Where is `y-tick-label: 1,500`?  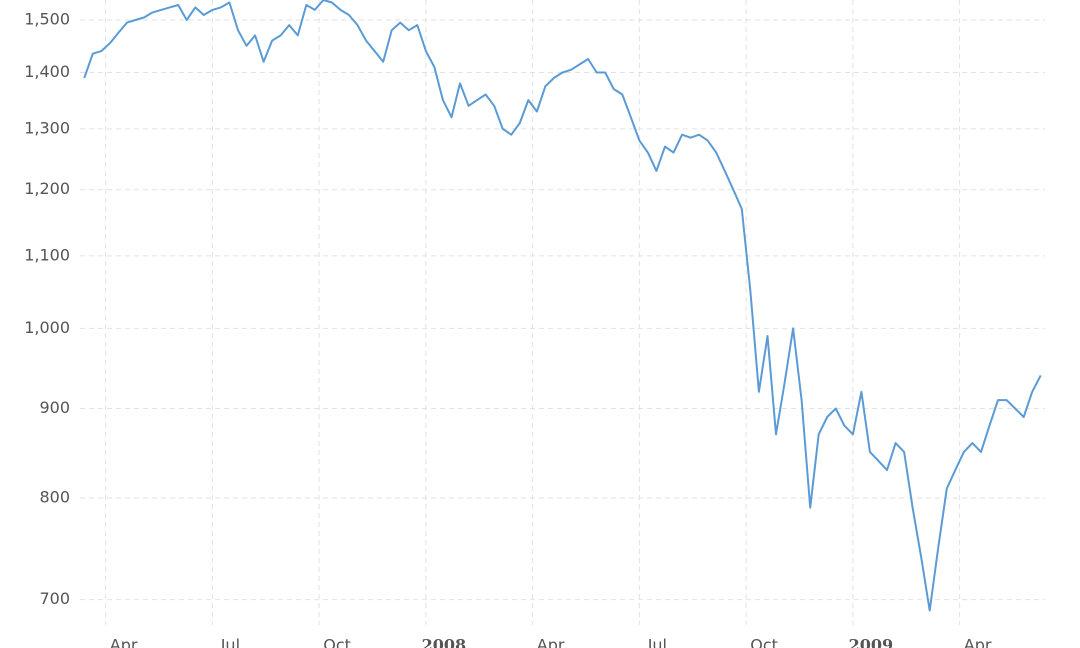
y-tick-label: 1,500 is located at coordinates (47, 19).